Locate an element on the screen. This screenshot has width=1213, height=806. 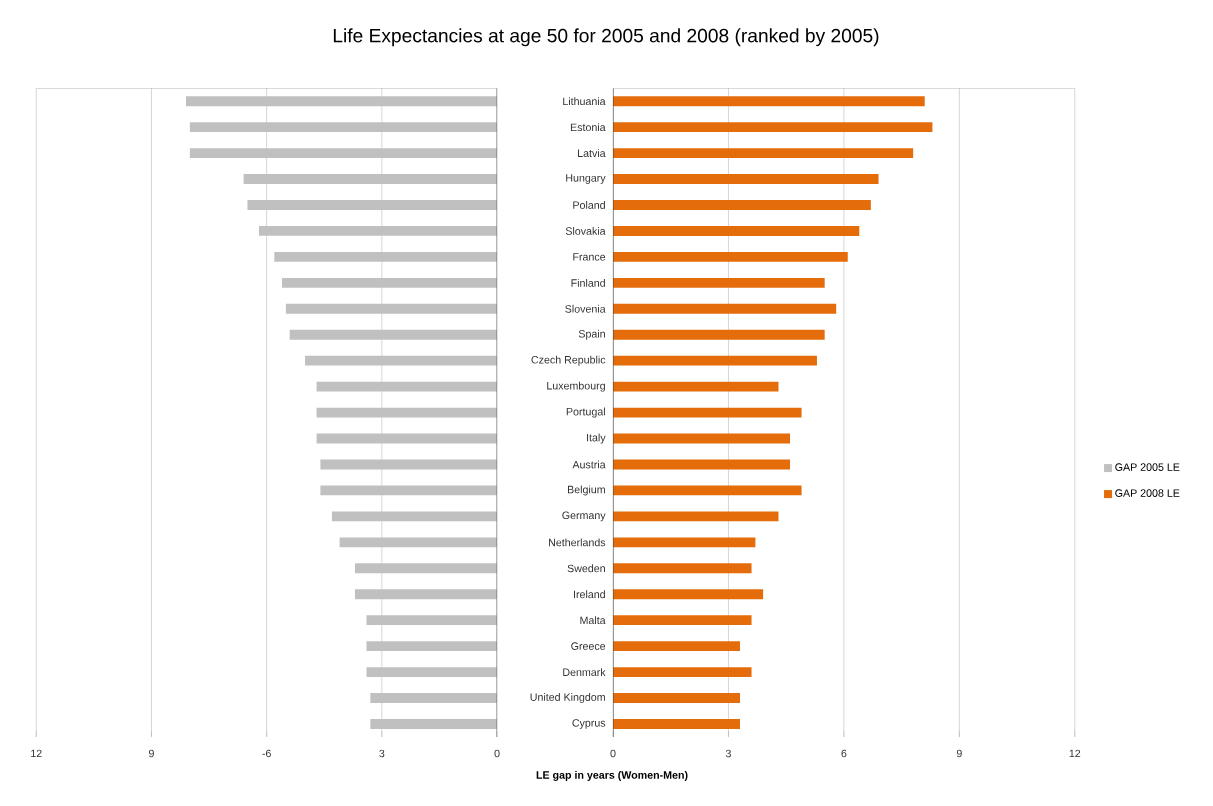
y-tick-label: Greece is located at coordinates (588, 646).